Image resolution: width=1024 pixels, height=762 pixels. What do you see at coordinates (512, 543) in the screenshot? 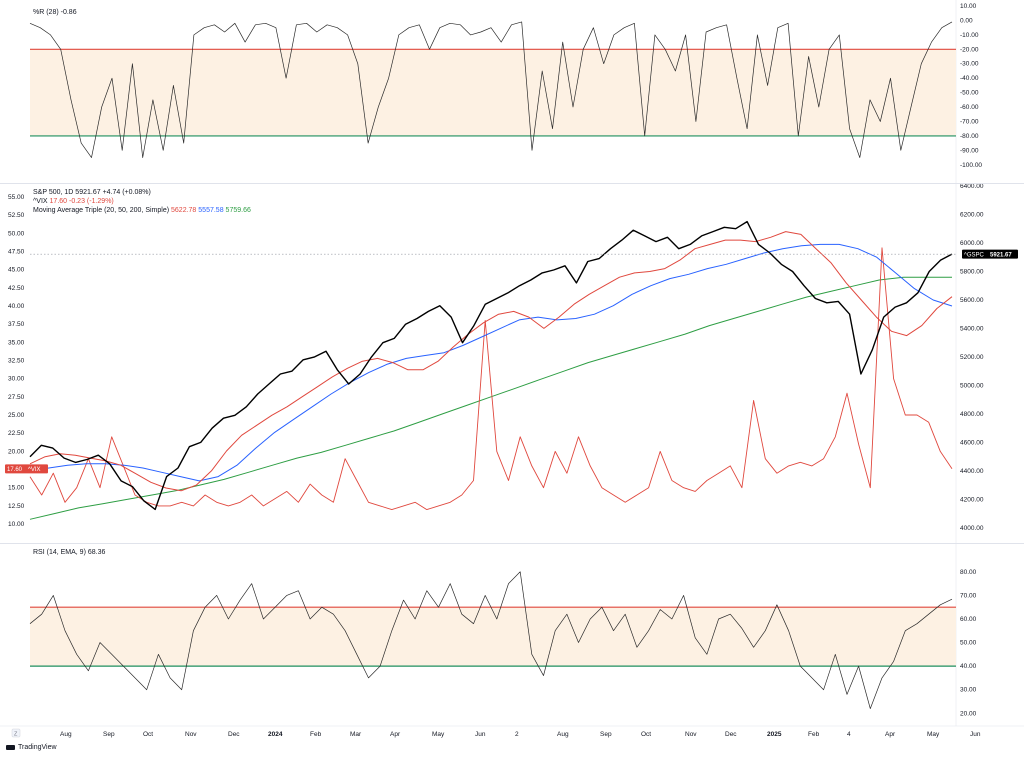
I see `pane-separator-bottom` at bounding box center [512, 543].